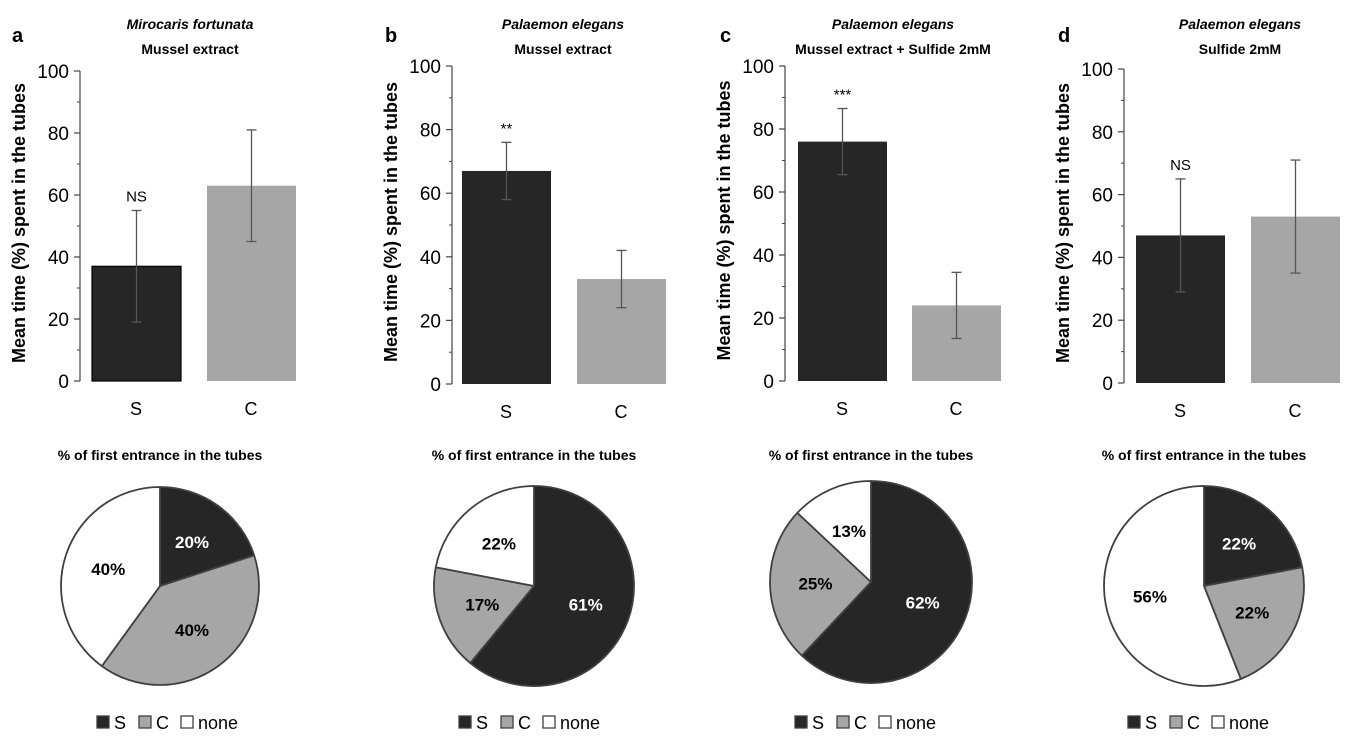 This screenshot has height=736, width=1352. I want to click on panel-title-species: Mirocaris fortunata, so click(190, 24).